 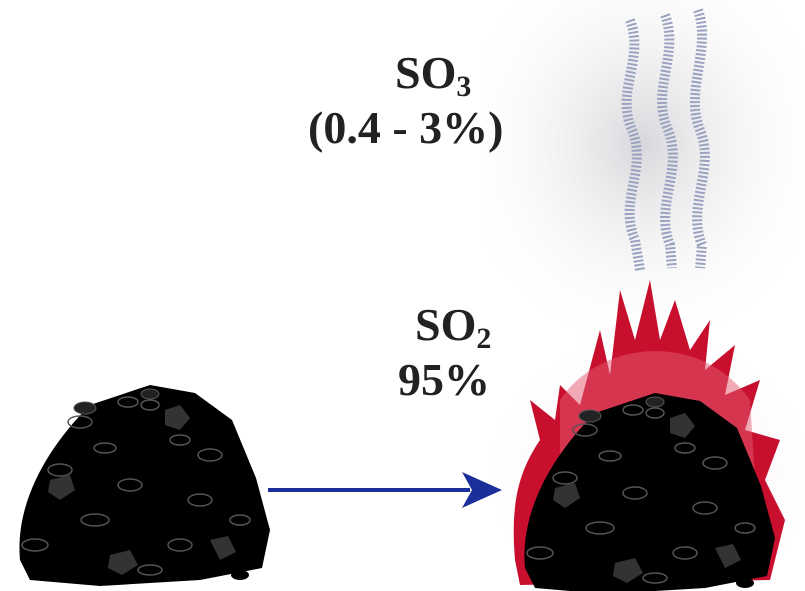 I want to click on so2-label: SO2, so click(x=453, y=327).